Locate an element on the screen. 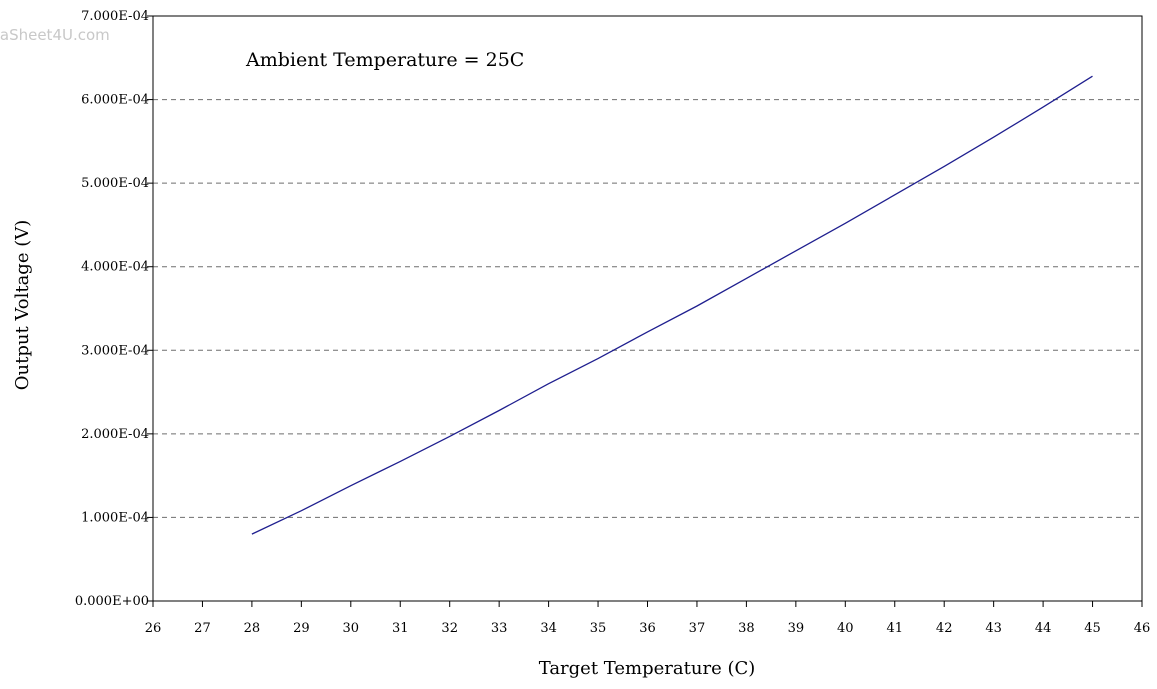 This screenshot has width=1157, height=689. y-tick-label: 2.000E-04 is located at coordinates (115, 434).